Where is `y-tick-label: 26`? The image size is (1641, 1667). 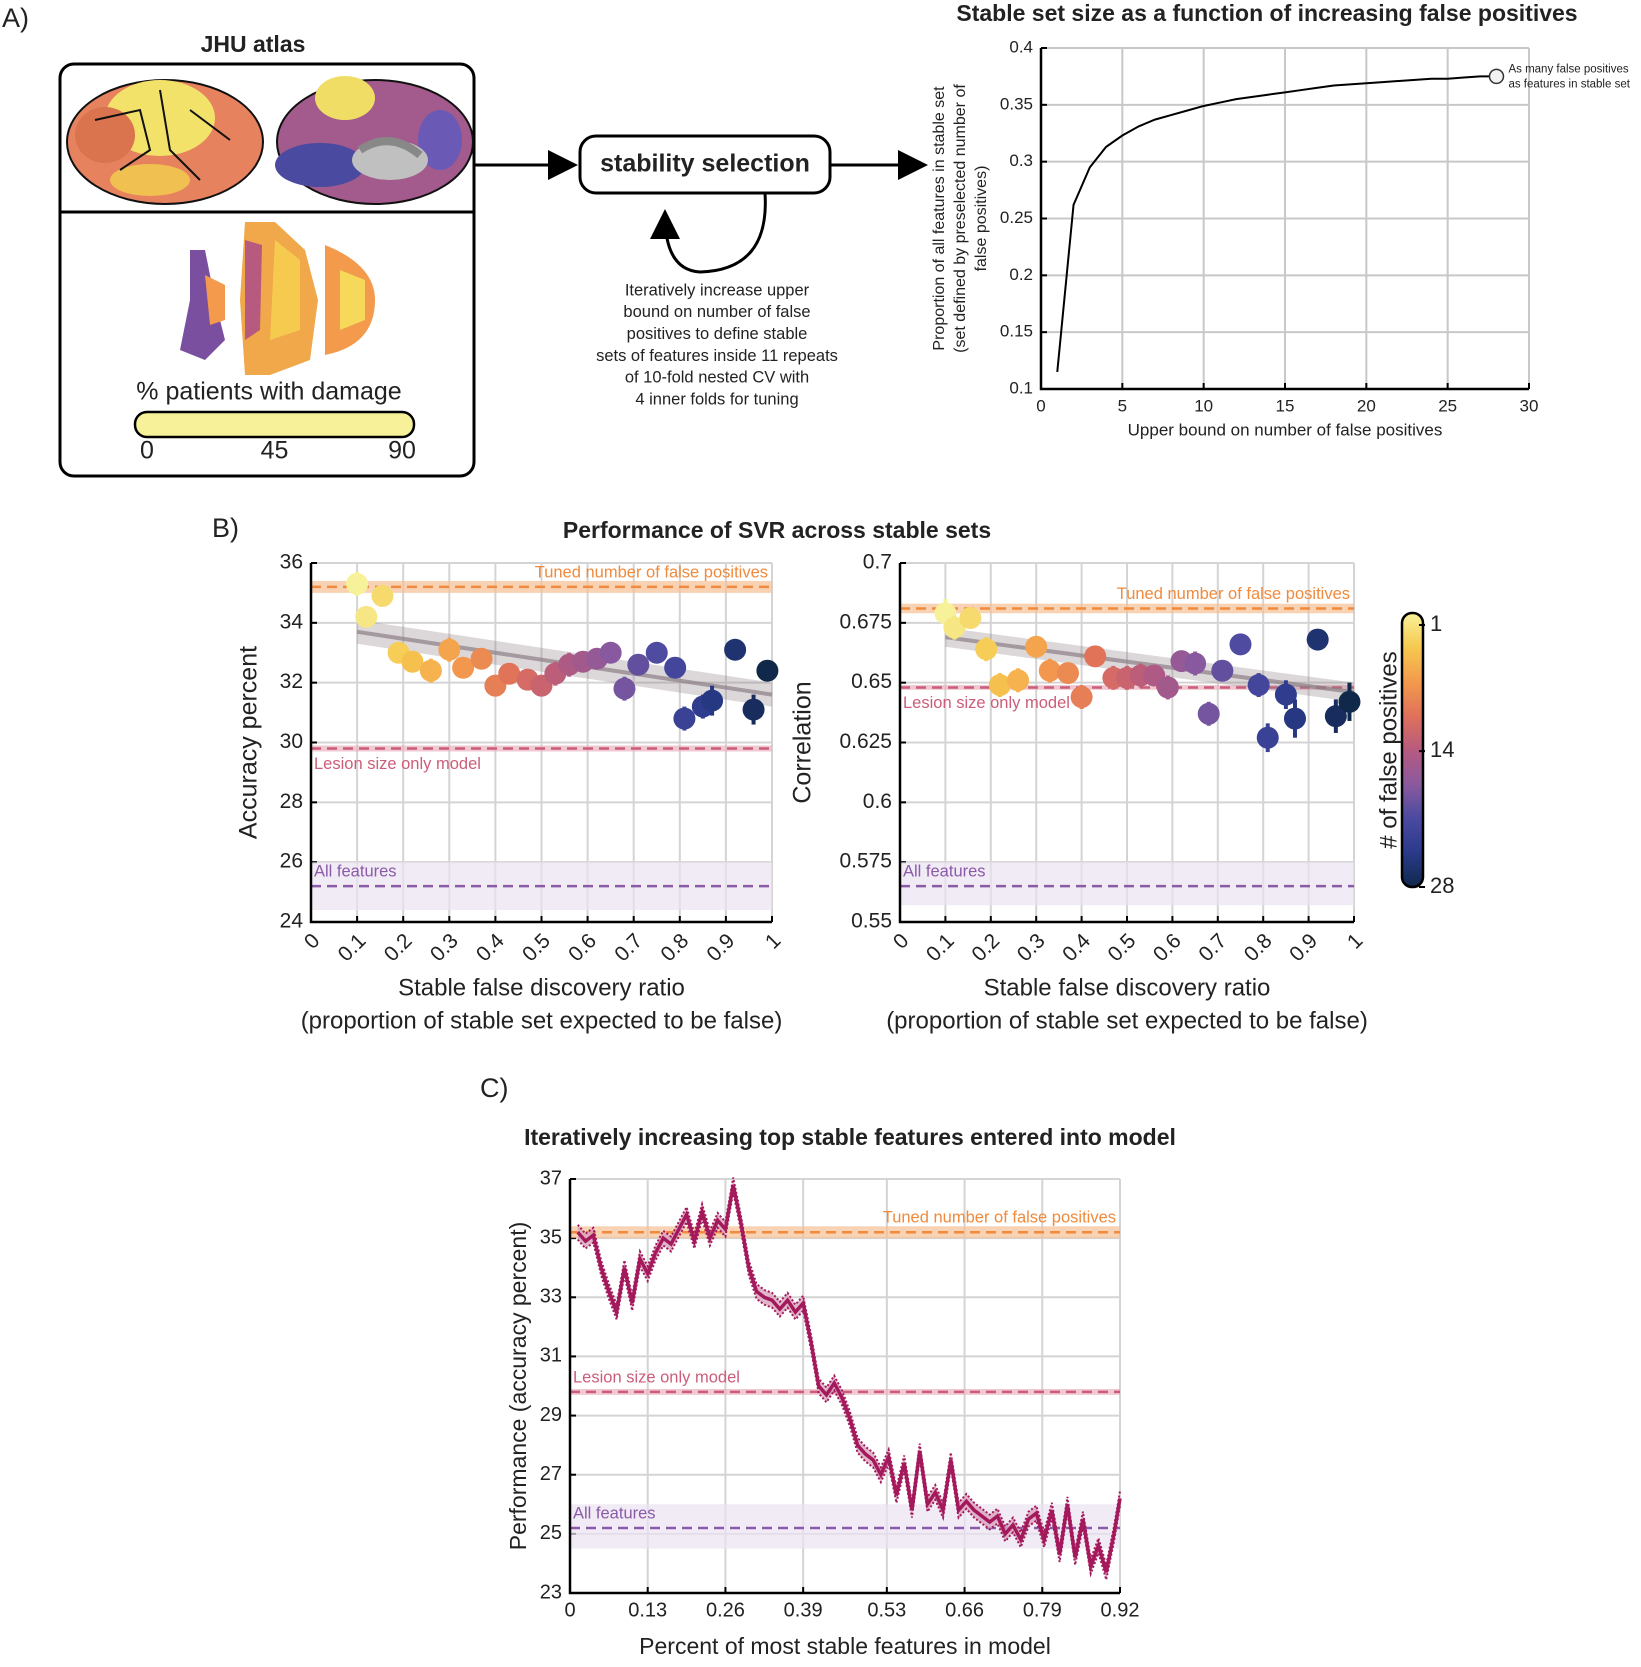 y-tick-label: 26 is located at coordinates (291, 861).